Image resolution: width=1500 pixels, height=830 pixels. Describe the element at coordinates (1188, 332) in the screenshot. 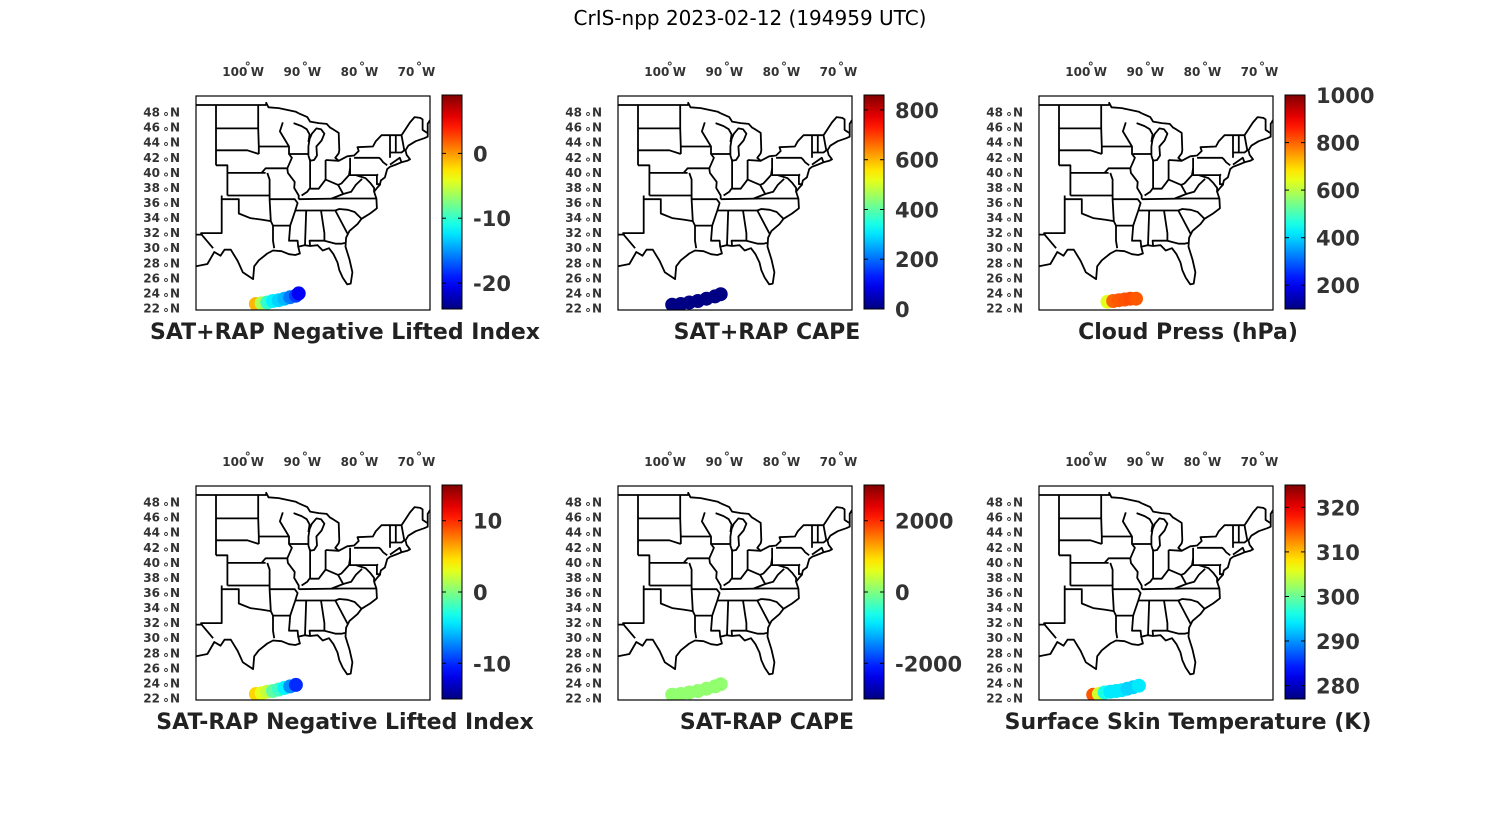

I see `panel-title: Cloud Press (hPa)` at that location.